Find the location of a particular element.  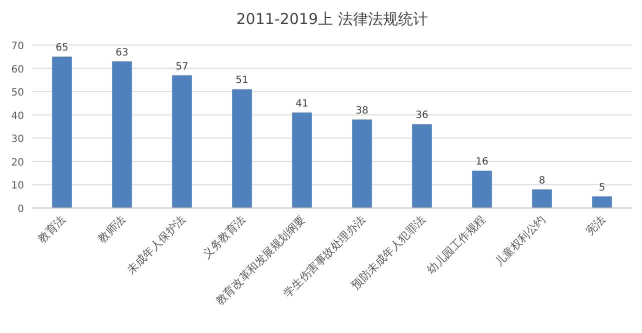

x-tick-label: 教育法 is located at coordinates (52, 229).